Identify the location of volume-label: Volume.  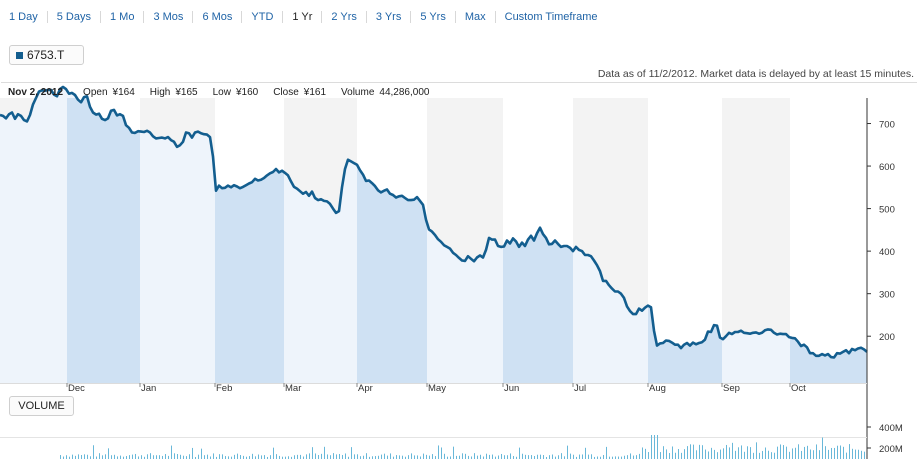
(358, 92).